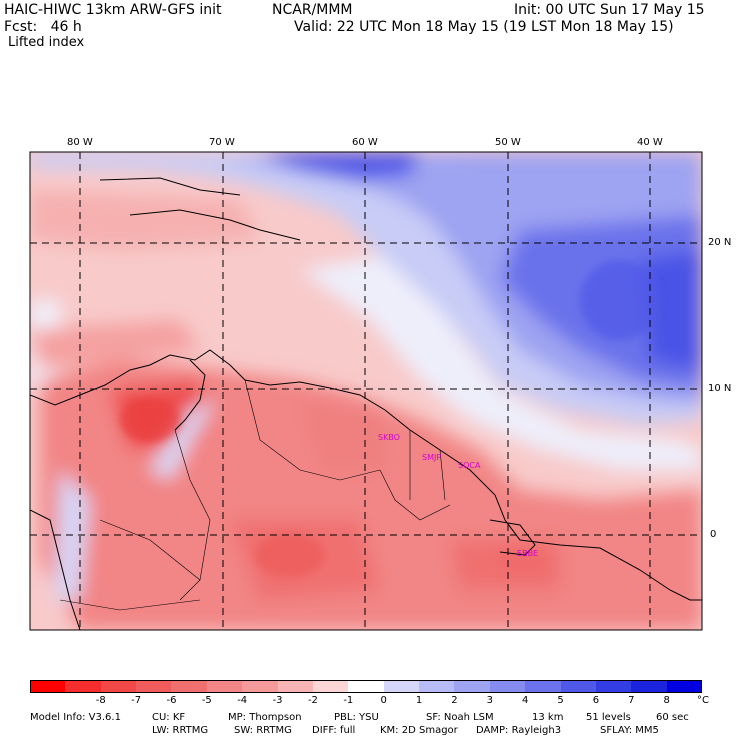  Describe the element at coordinates (334, 730) in the screenshot. I see `diff-option: DIFF: full` at that location.